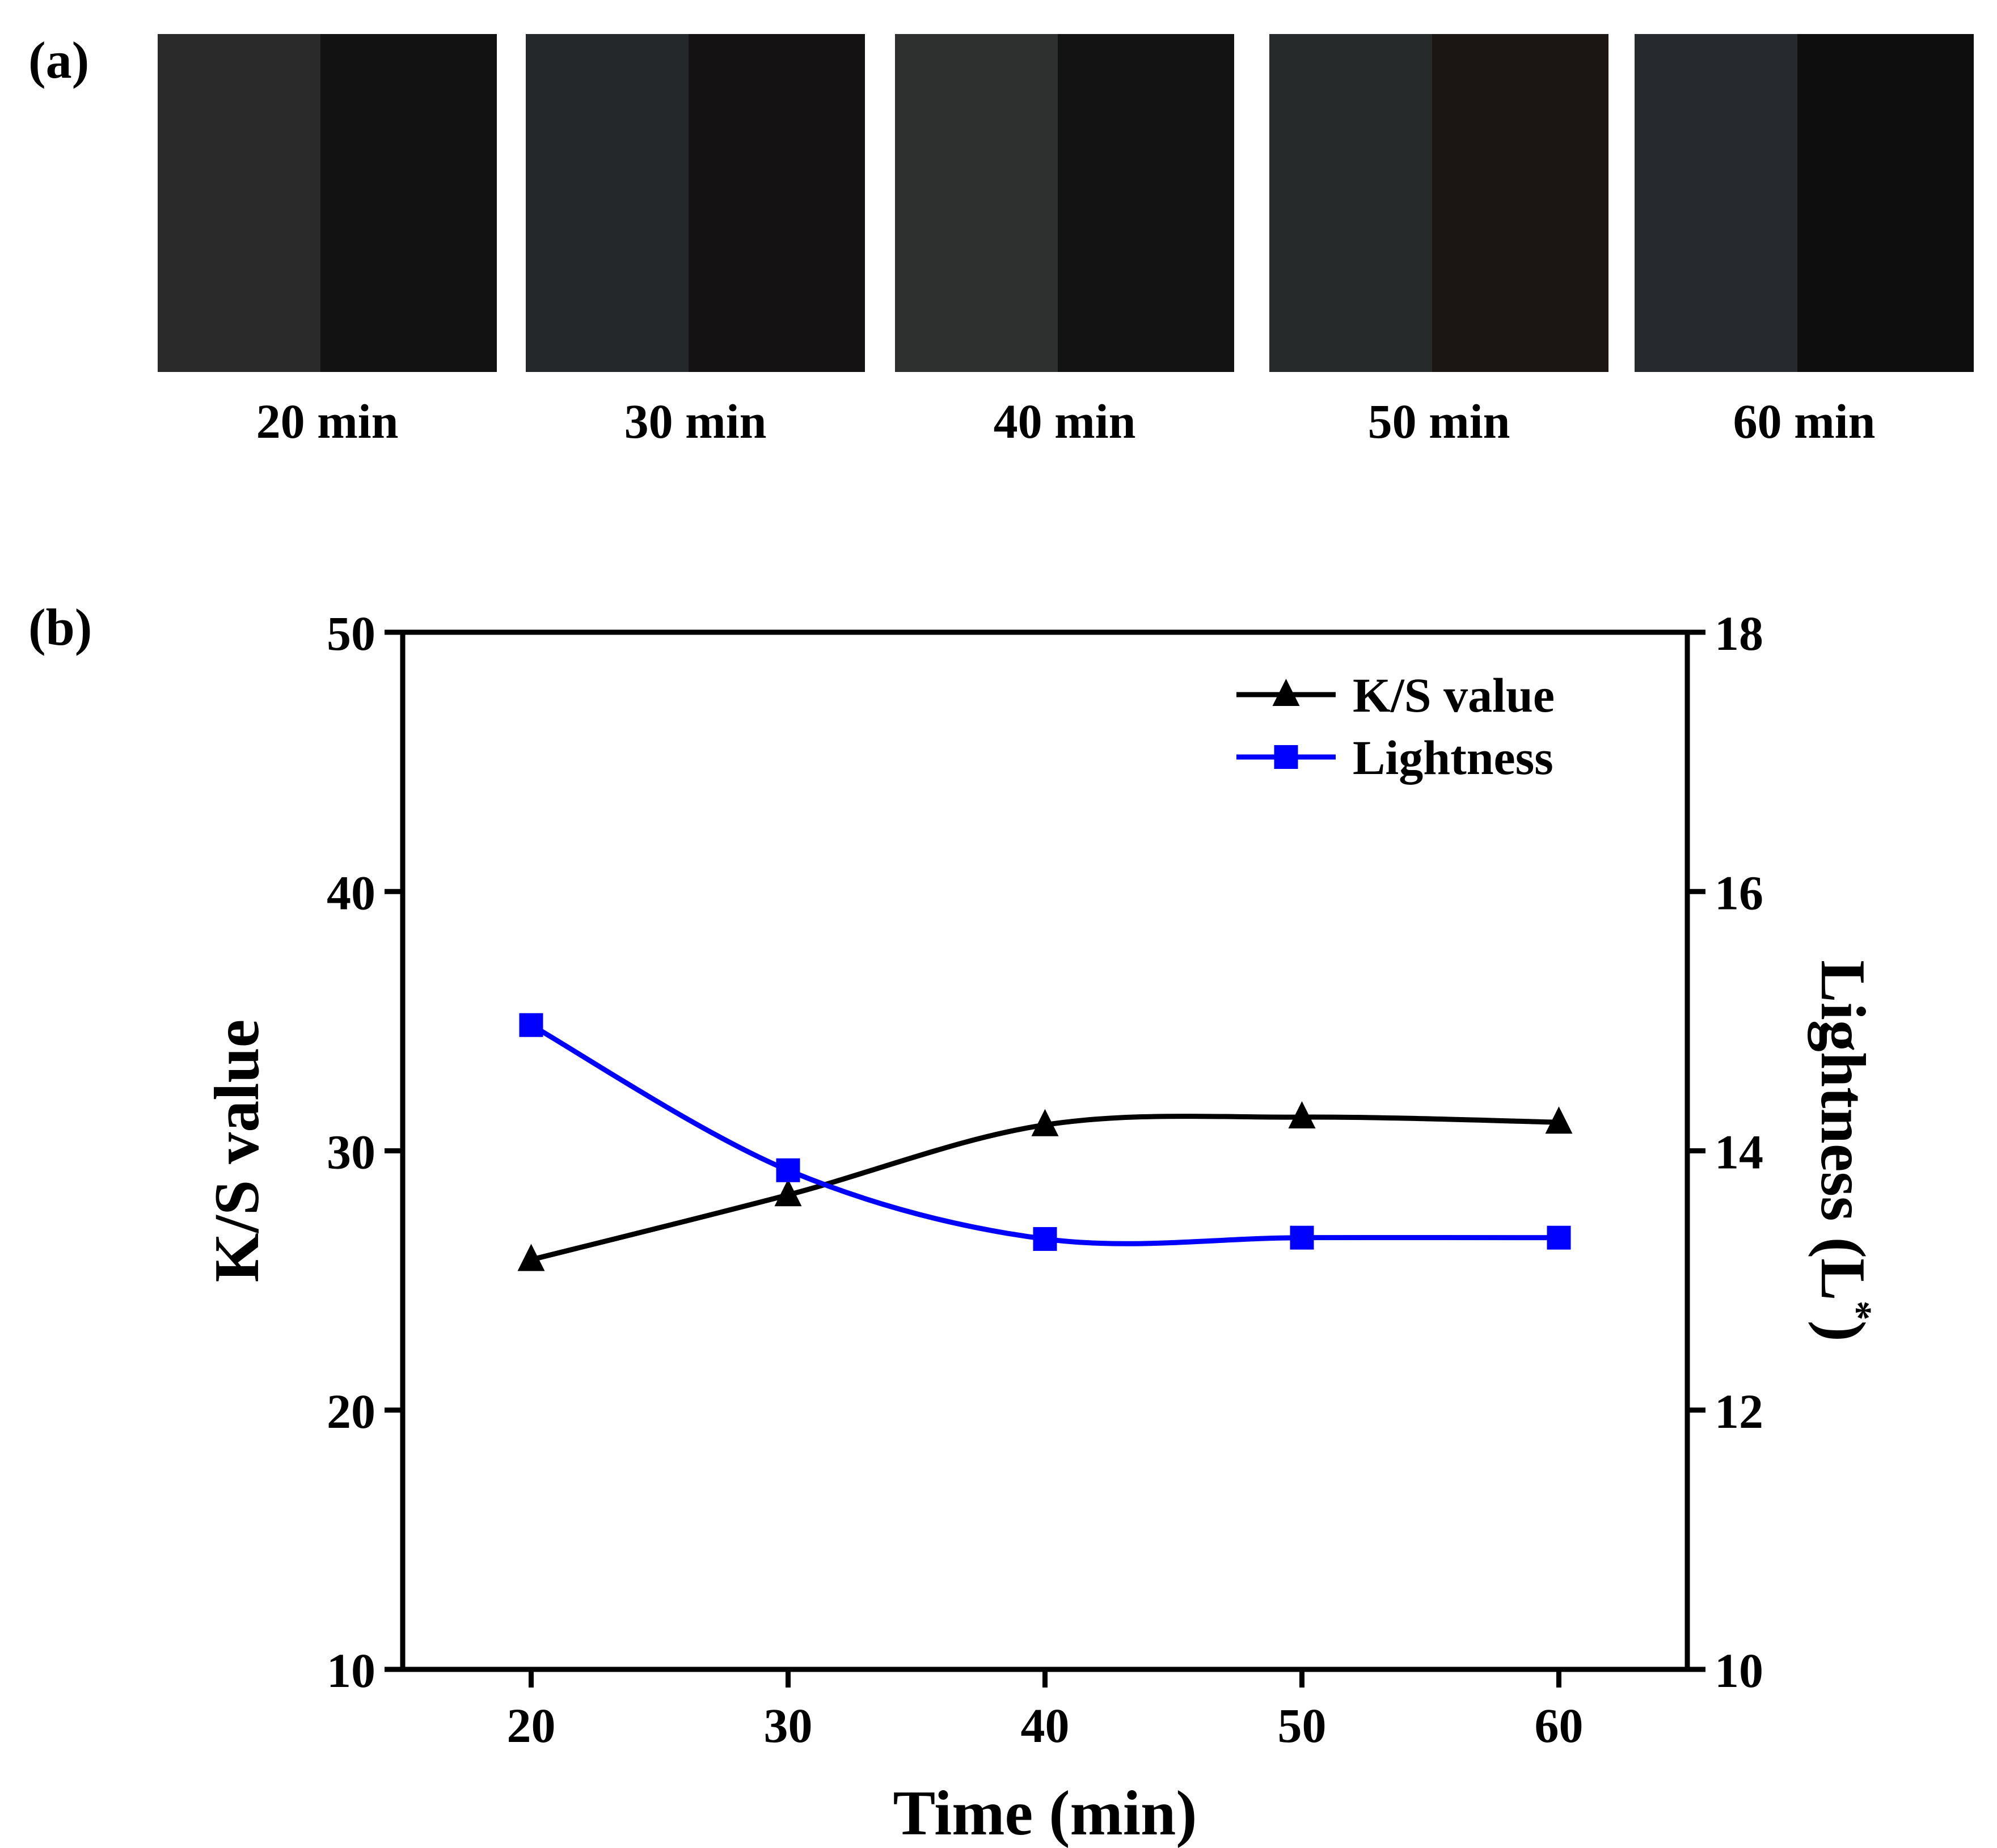  What do you see at coordinates (1739, 1670) in the screenshot?
I see `y2-tick-label: 10` at bounding box center [1739, 1670].